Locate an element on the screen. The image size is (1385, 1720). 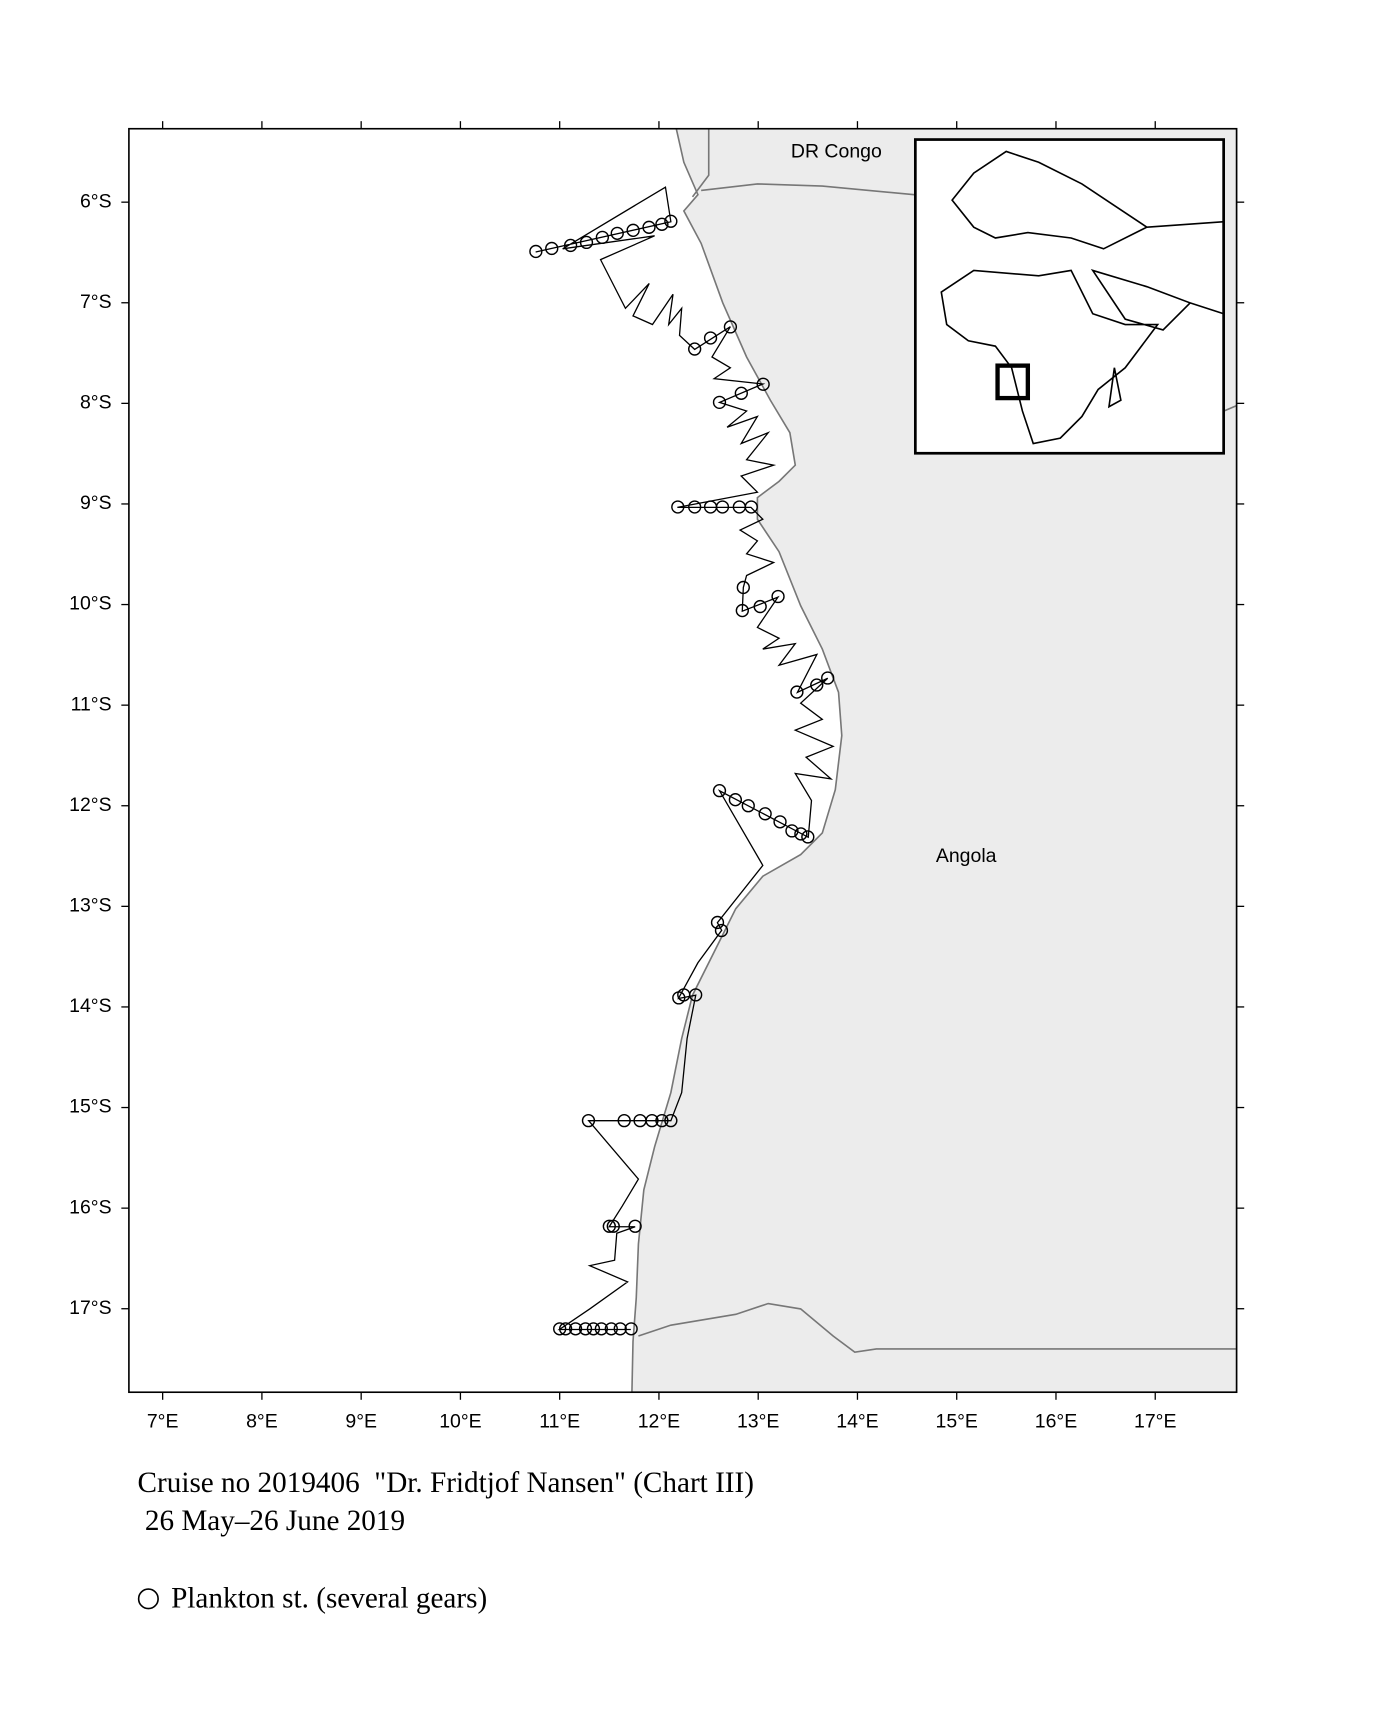
legend-label: Plankton st. (several gears) is located at coordinates (329, 1599).